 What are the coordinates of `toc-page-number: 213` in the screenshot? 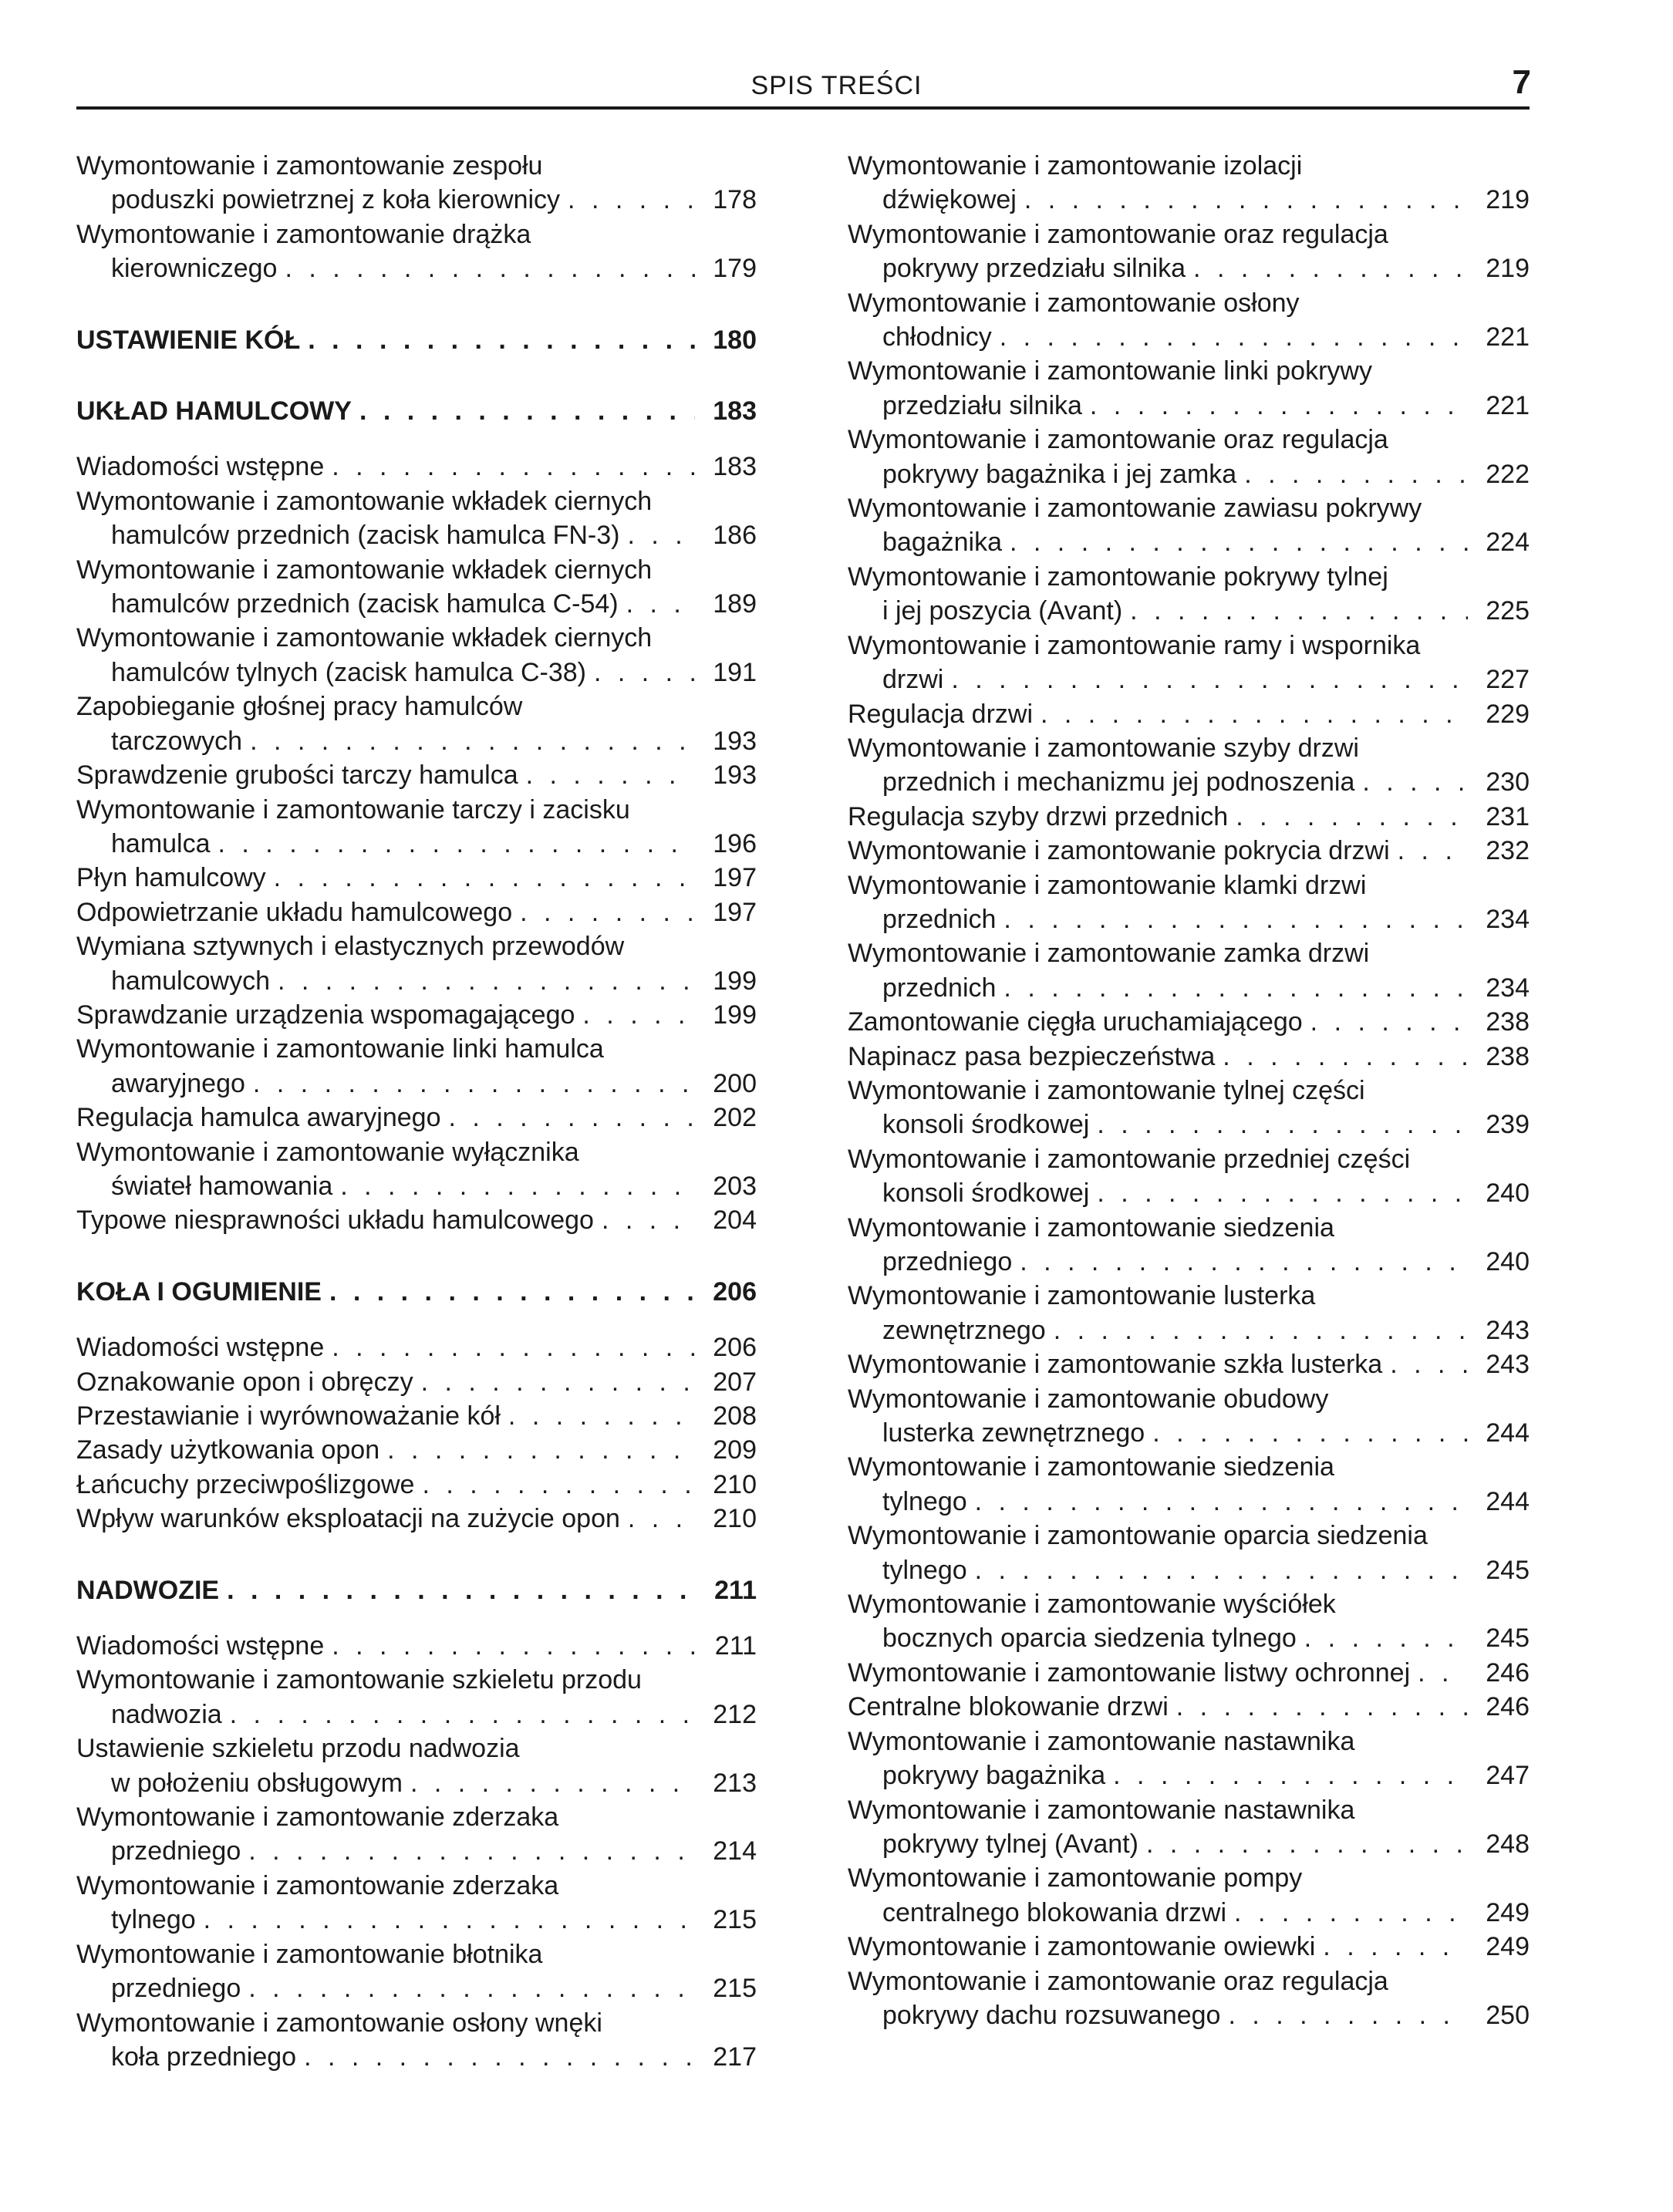 It's located at (735, 1783).